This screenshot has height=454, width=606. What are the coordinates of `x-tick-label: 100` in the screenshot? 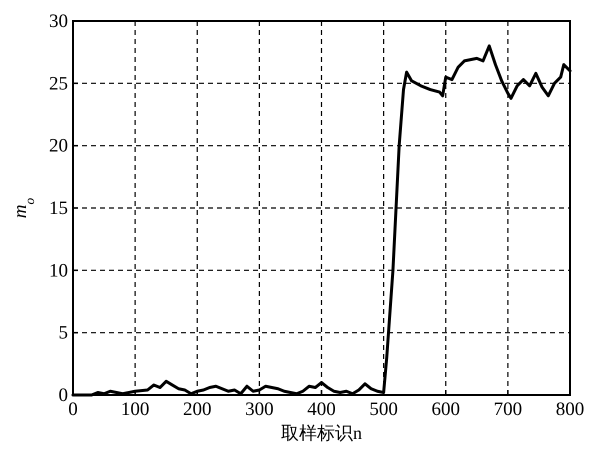 It's located at (135, 409).